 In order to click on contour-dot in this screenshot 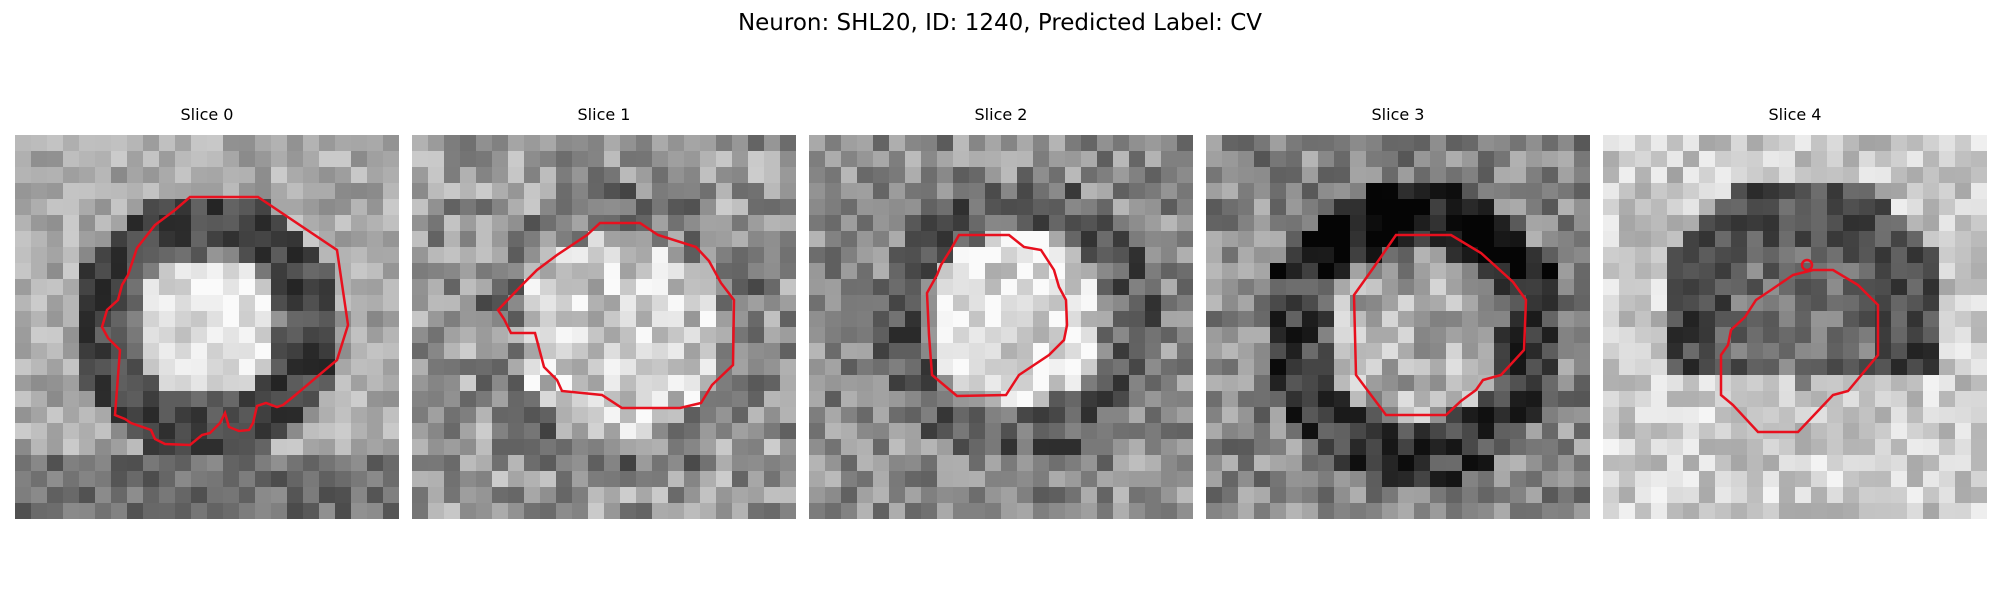, I will do `click(1807, 265)`.